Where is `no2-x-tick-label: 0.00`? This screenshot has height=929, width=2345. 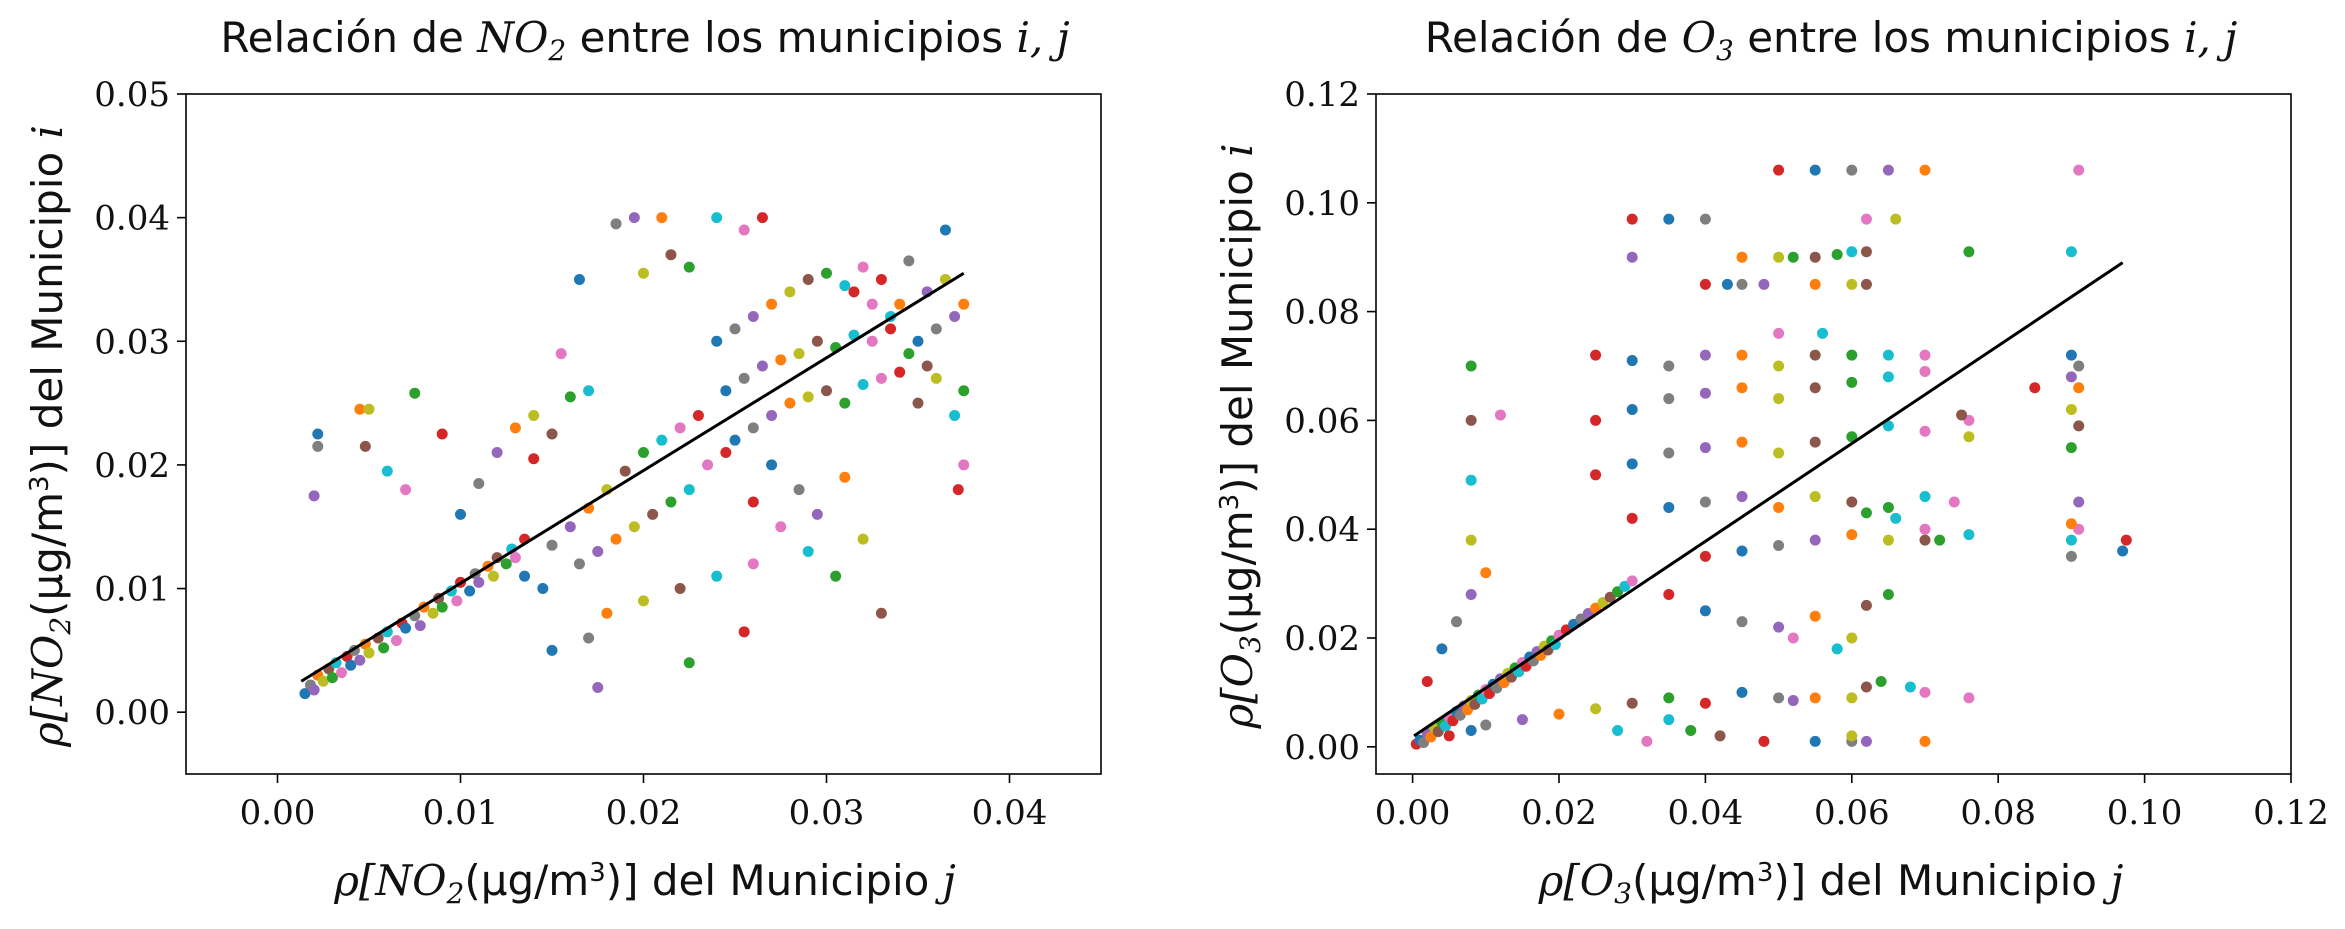 no2-x-tick-label: 0.00 is located at coordinates (278, 813).